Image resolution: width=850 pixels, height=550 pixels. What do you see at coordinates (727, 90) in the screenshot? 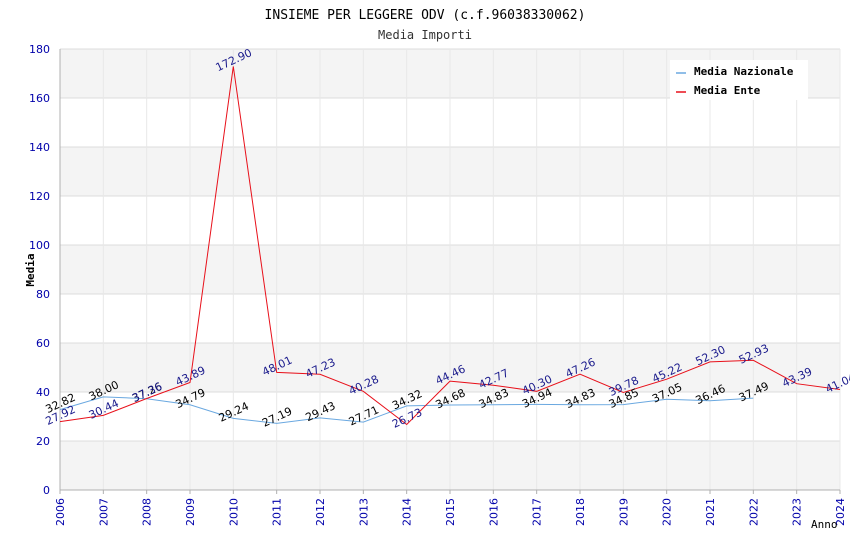
I see `legend-label-ente: Media Ente` at bounding box center [727, 90].